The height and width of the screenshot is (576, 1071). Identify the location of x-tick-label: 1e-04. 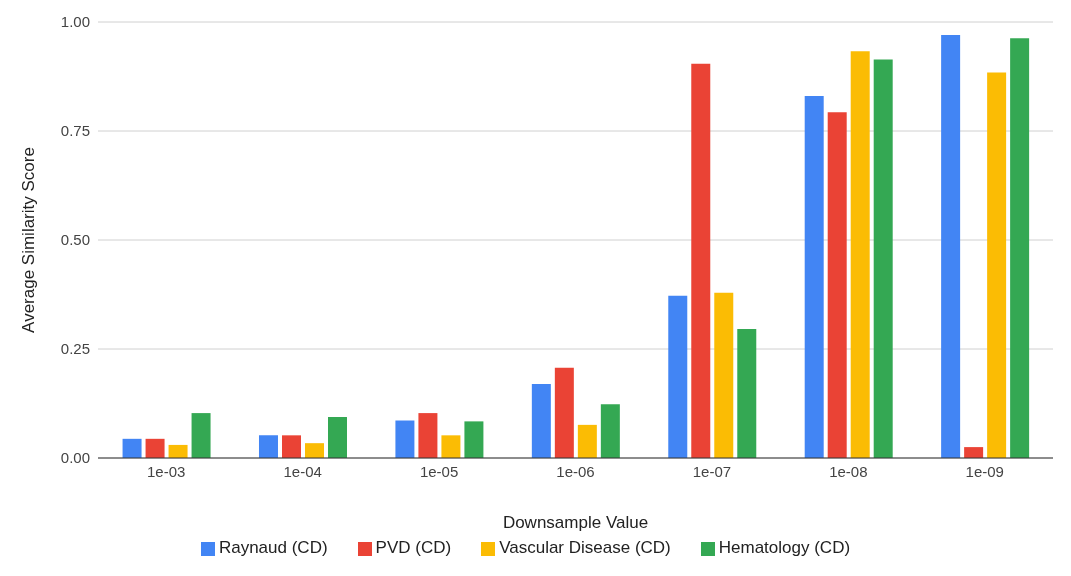
(302, 471).